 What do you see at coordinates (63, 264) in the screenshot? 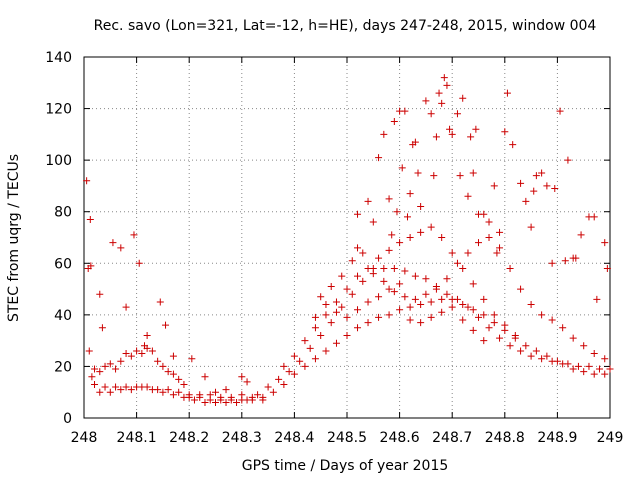
I see `y-tick-label: 60` at bounding box center [63, 264].